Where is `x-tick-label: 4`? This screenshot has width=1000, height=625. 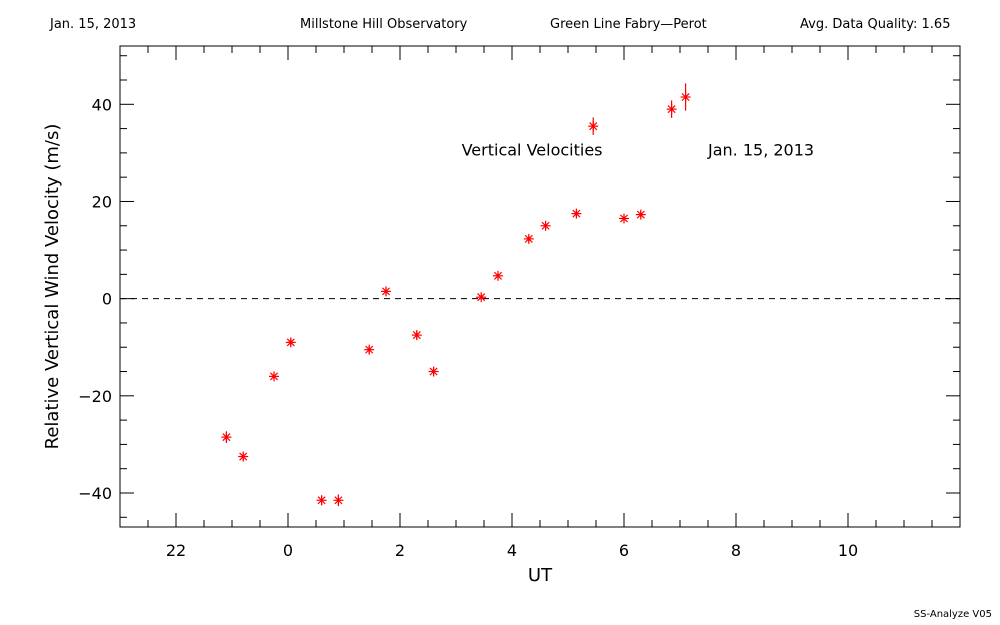 x-tick-label: 4 is located at coordinates (512, 550).